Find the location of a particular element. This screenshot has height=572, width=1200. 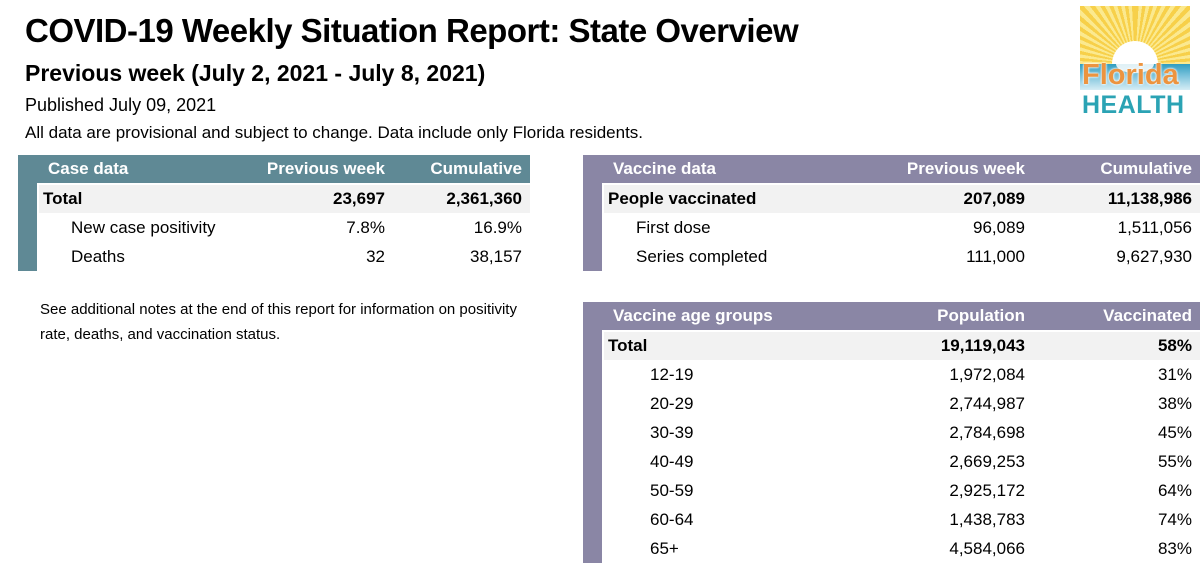

vaccinated-header: Vaccinated is located at coordinates (1116, 317).